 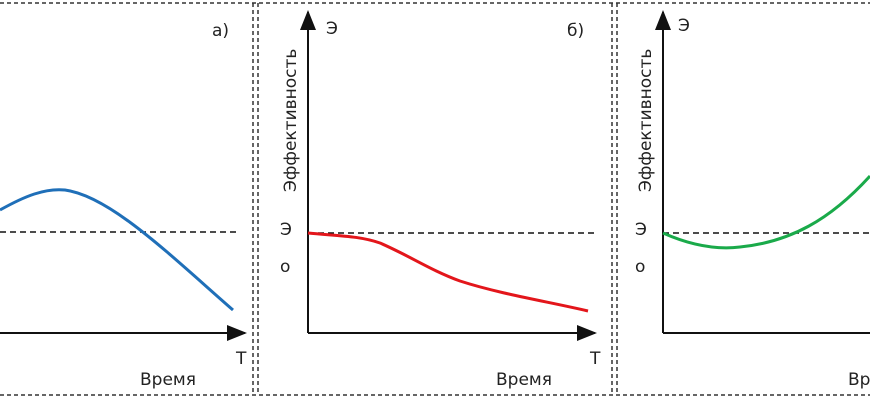 I want to click on panel-label: а), so click(x=220, y=31).